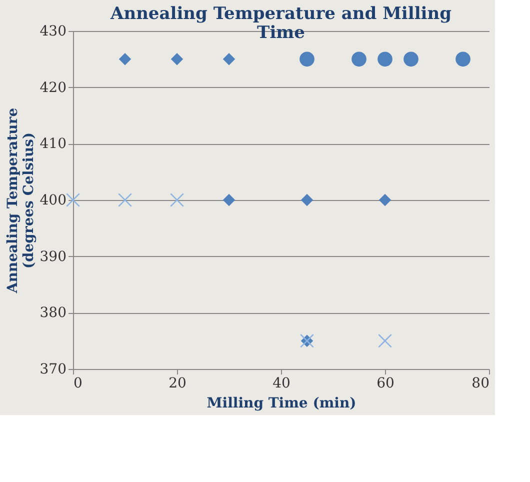 This screenshot has width=530, height=482. Describe the element at coordinates (481, 384) in the screenshot. I see `x-tick-label: 80` at that location.